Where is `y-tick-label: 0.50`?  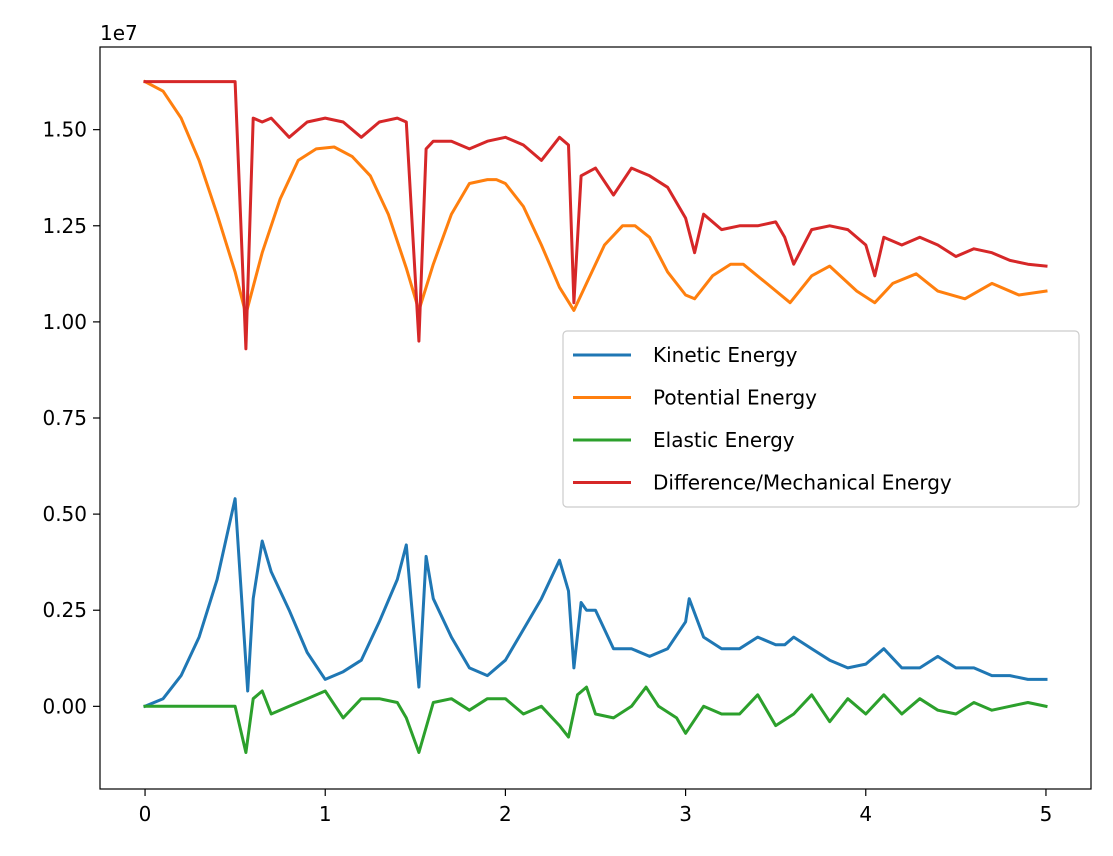
y-tick-label: 0.50 is located at coordinates (64, 514).